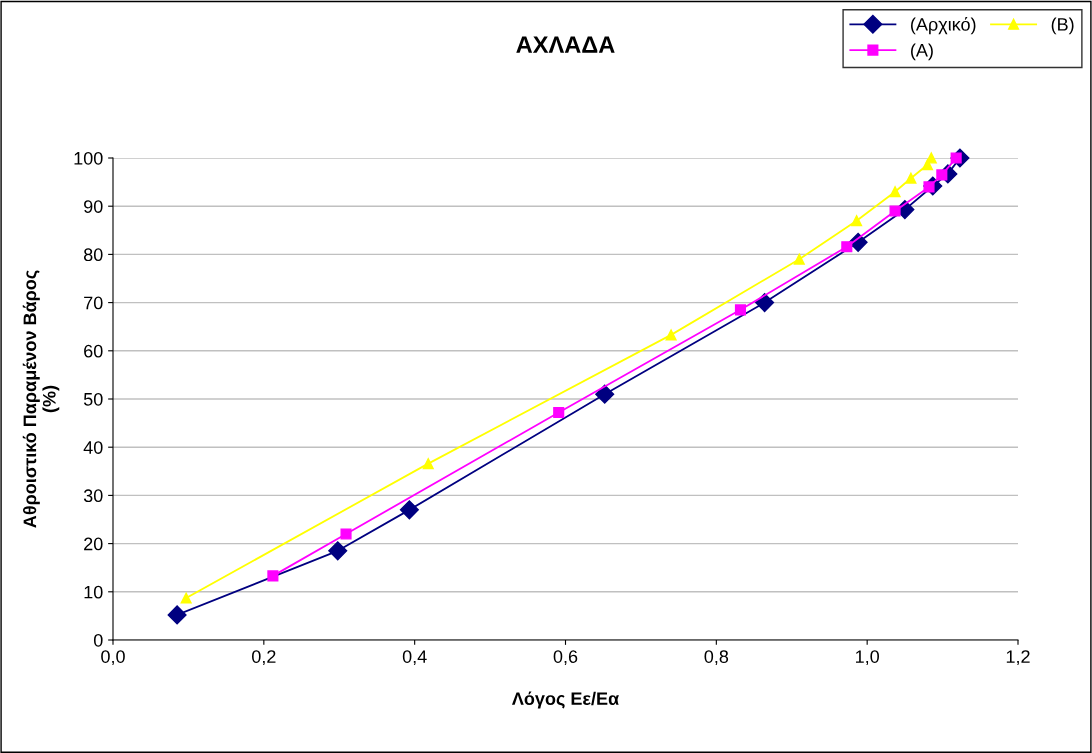  I want to click on y-tick-label: 20, so click(93, 544).